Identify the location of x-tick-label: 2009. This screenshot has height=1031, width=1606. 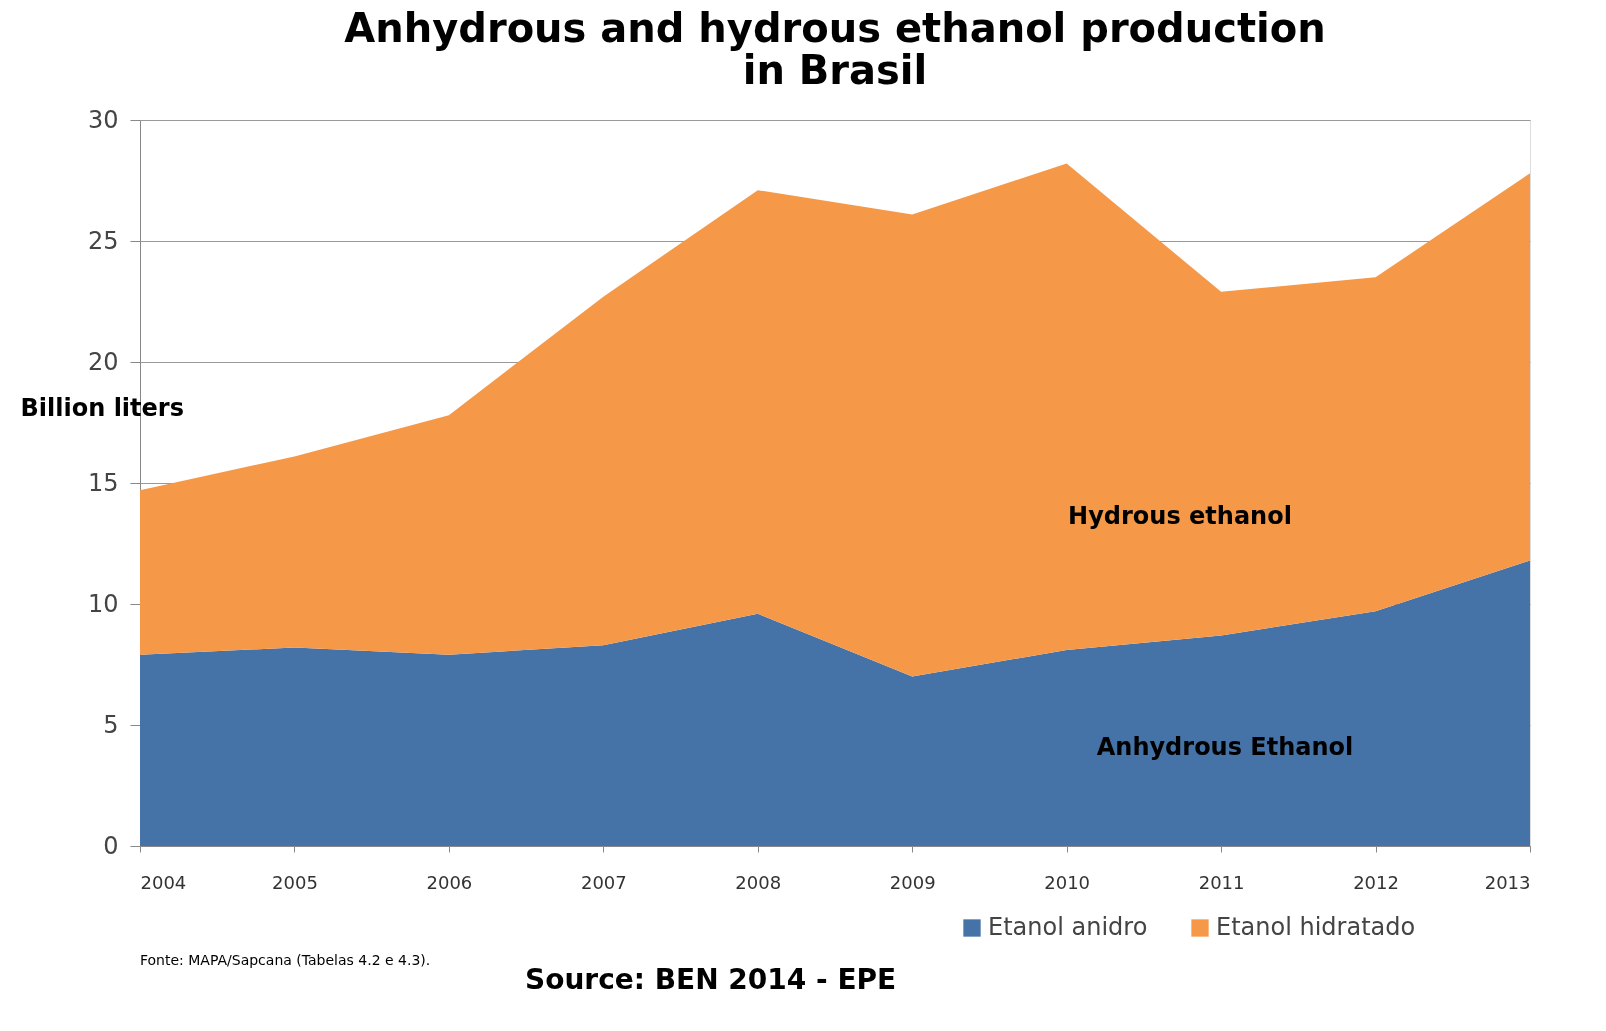
(912, 882).